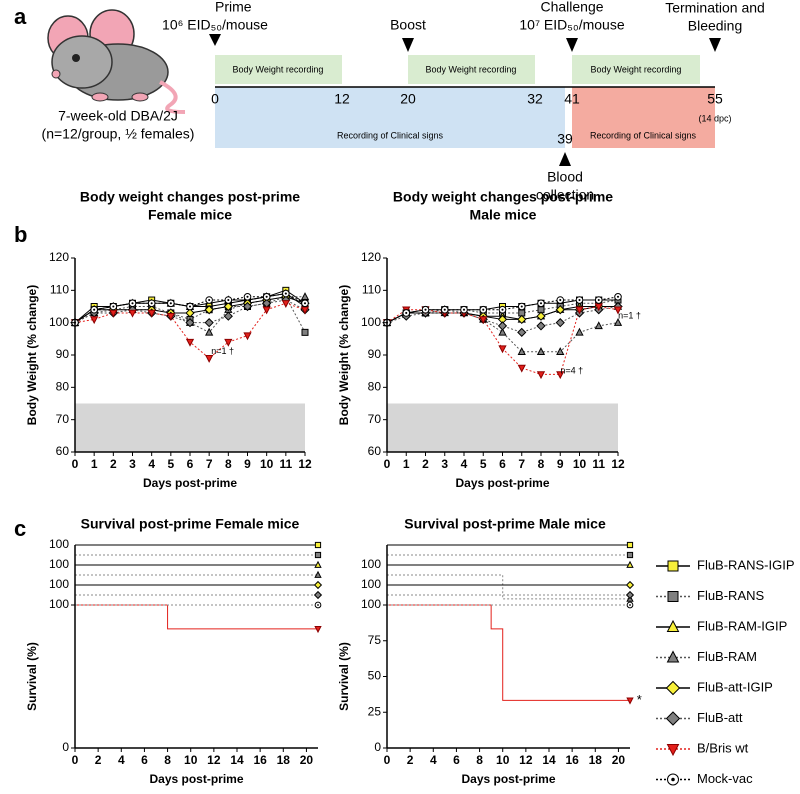 The image size is (800, 794). What do you see at coordinates (503, 215) in the screenshot?
I see `chart-subtitle: Male mice` at bounding box center [503, 215].